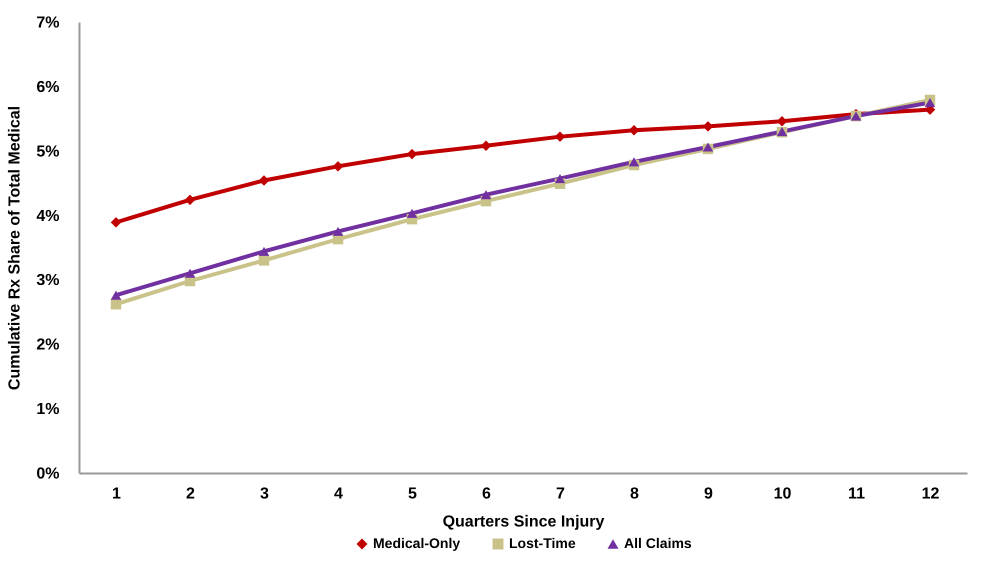 This screenshot has height=565, width=987. What do you see at coordinates (857, 494) in the screenshot?
I see `x-tick-label: 11` at bounding box center [857, 494].